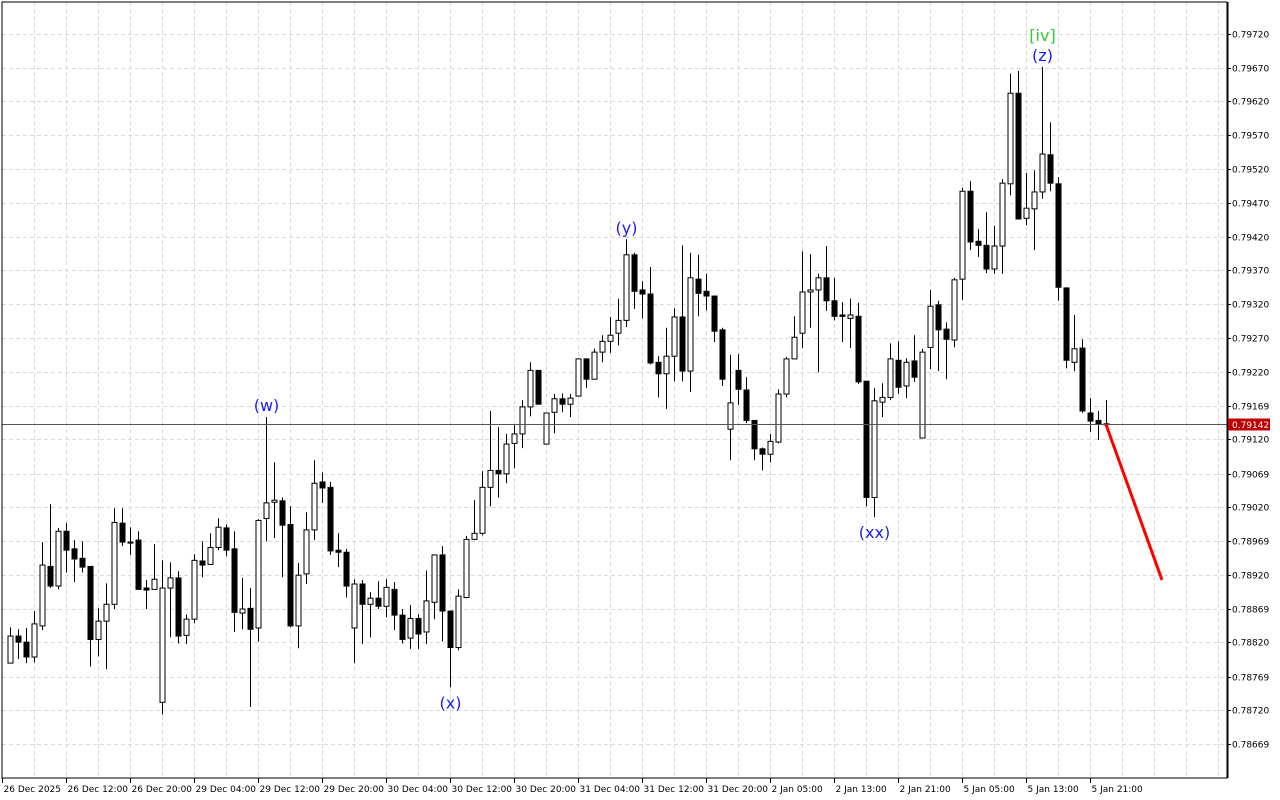 Image resolution: width=1280 pixels, height=800 pixels. What do you see at coordinates (1249, 424) in the screenshot?
I see `current-price-tag` at bounding box center [1249, 424].